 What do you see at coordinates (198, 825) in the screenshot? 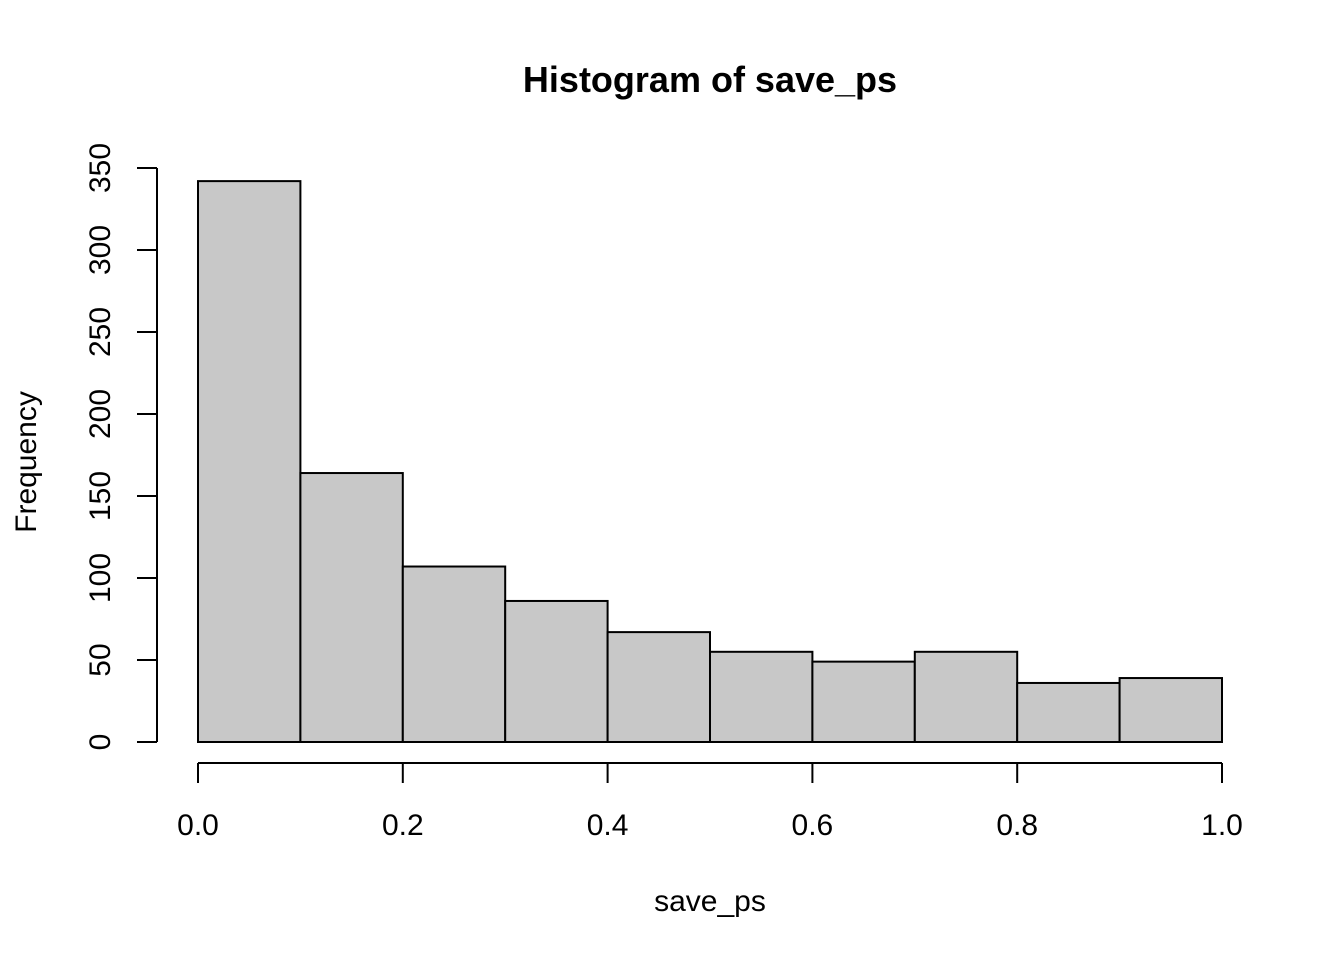
I see `x-tick-label: 0.0` at bounding box center [198, 825].